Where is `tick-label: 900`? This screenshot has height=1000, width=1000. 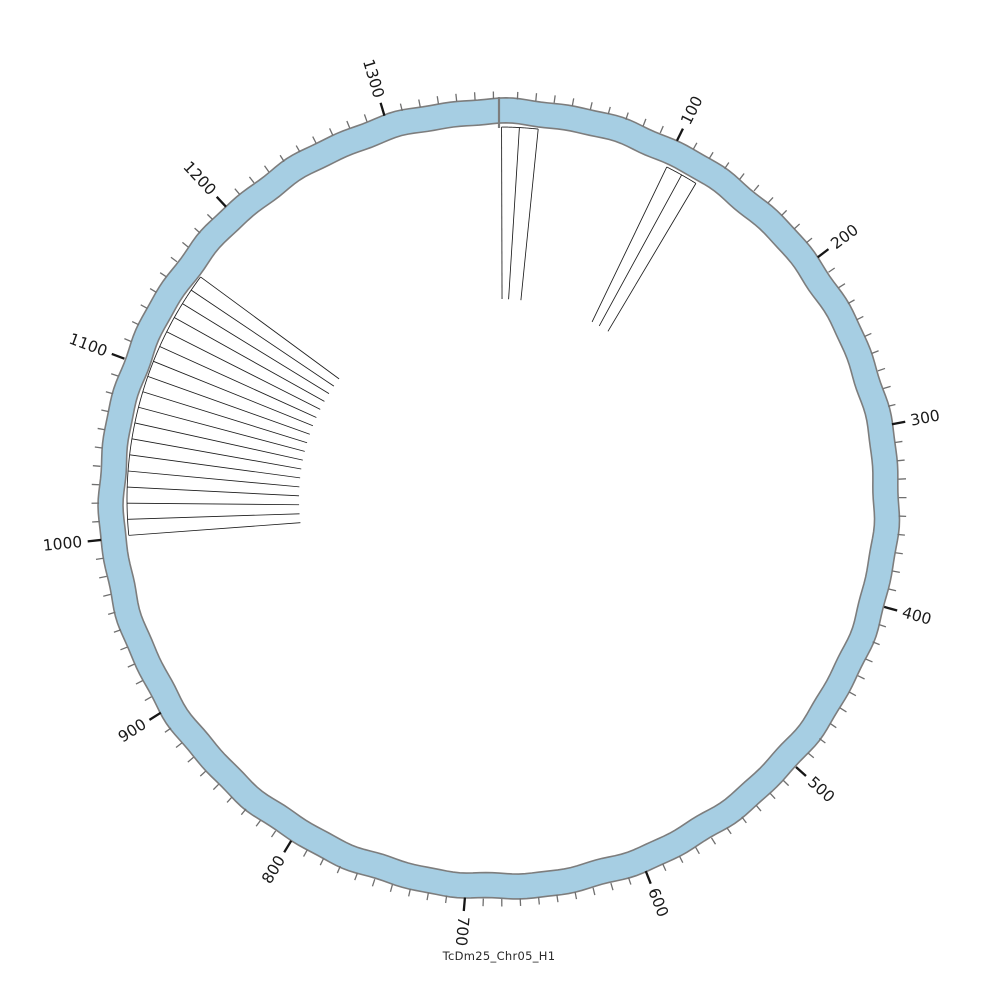 tick-label: 900 is located at coordinates (132, 730).